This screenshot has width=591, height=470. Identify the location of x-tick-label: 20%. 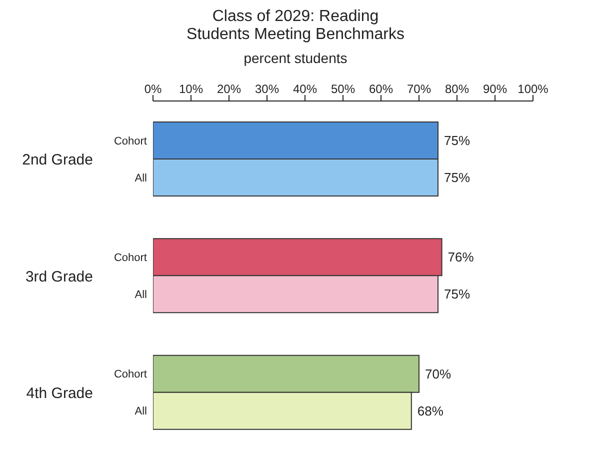
(229, 89).